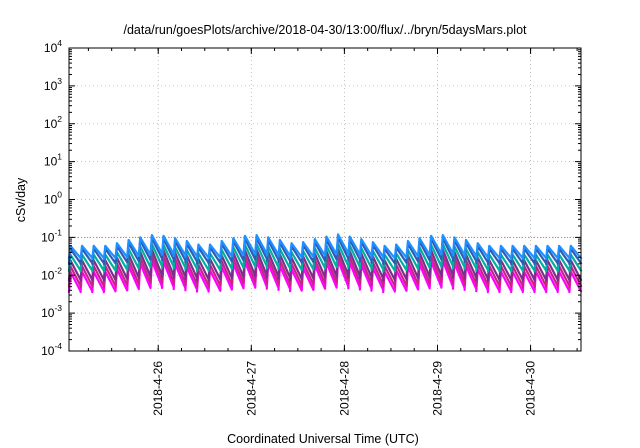 The width and height of the screenshot is (640, 448). What do you see at coordinates (51, 311) in the screenshot?
I see `y-tick-label: 10⁻³` at bounding box center [51, 311].